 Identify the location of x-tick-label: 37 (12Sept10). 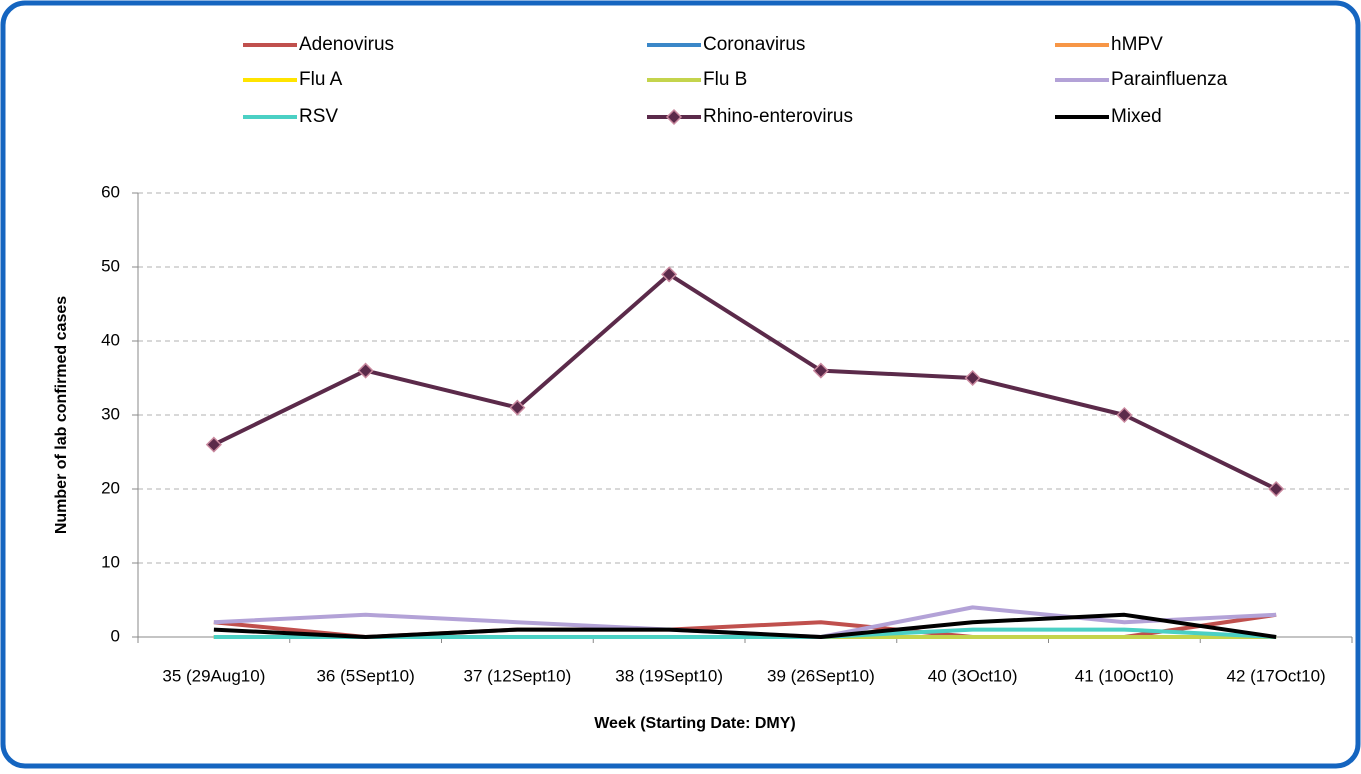
(518, 675).